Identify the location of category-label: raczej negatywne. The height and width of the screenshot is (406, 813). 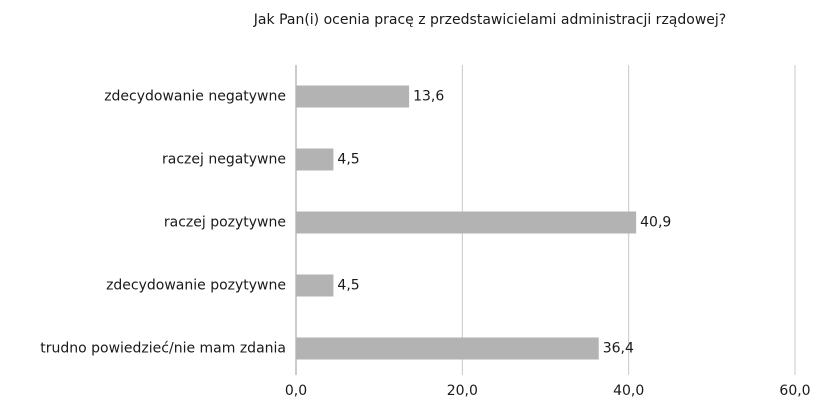
(224, 160).